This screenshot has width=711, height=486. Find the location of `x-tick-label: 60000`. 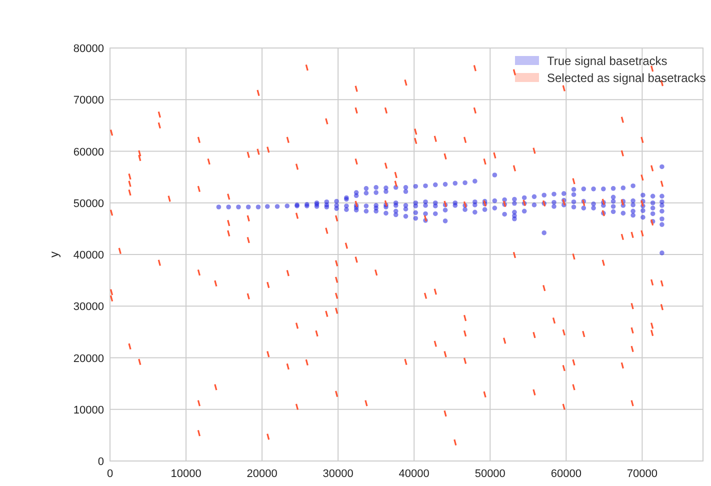

x-tick-label: 60000 is located at coordinates (566, 474).